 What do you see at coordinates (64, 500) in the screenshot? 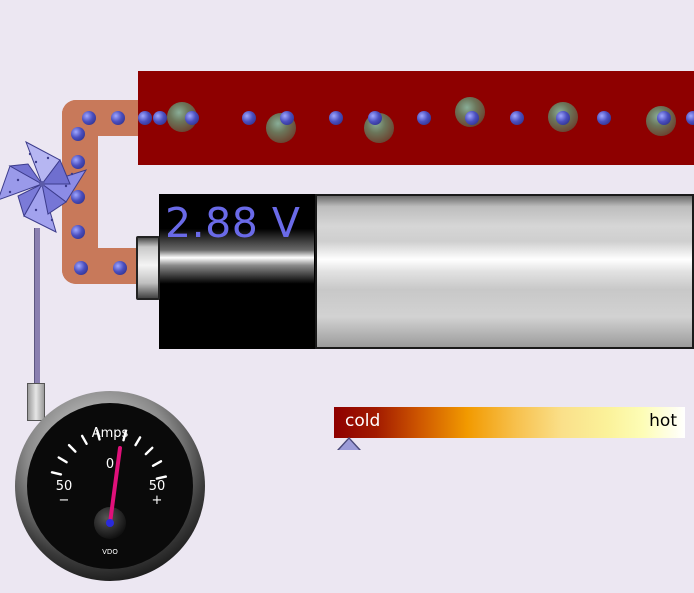
I see `ammeter-left-sign: −` at bounding box center [64, 500].